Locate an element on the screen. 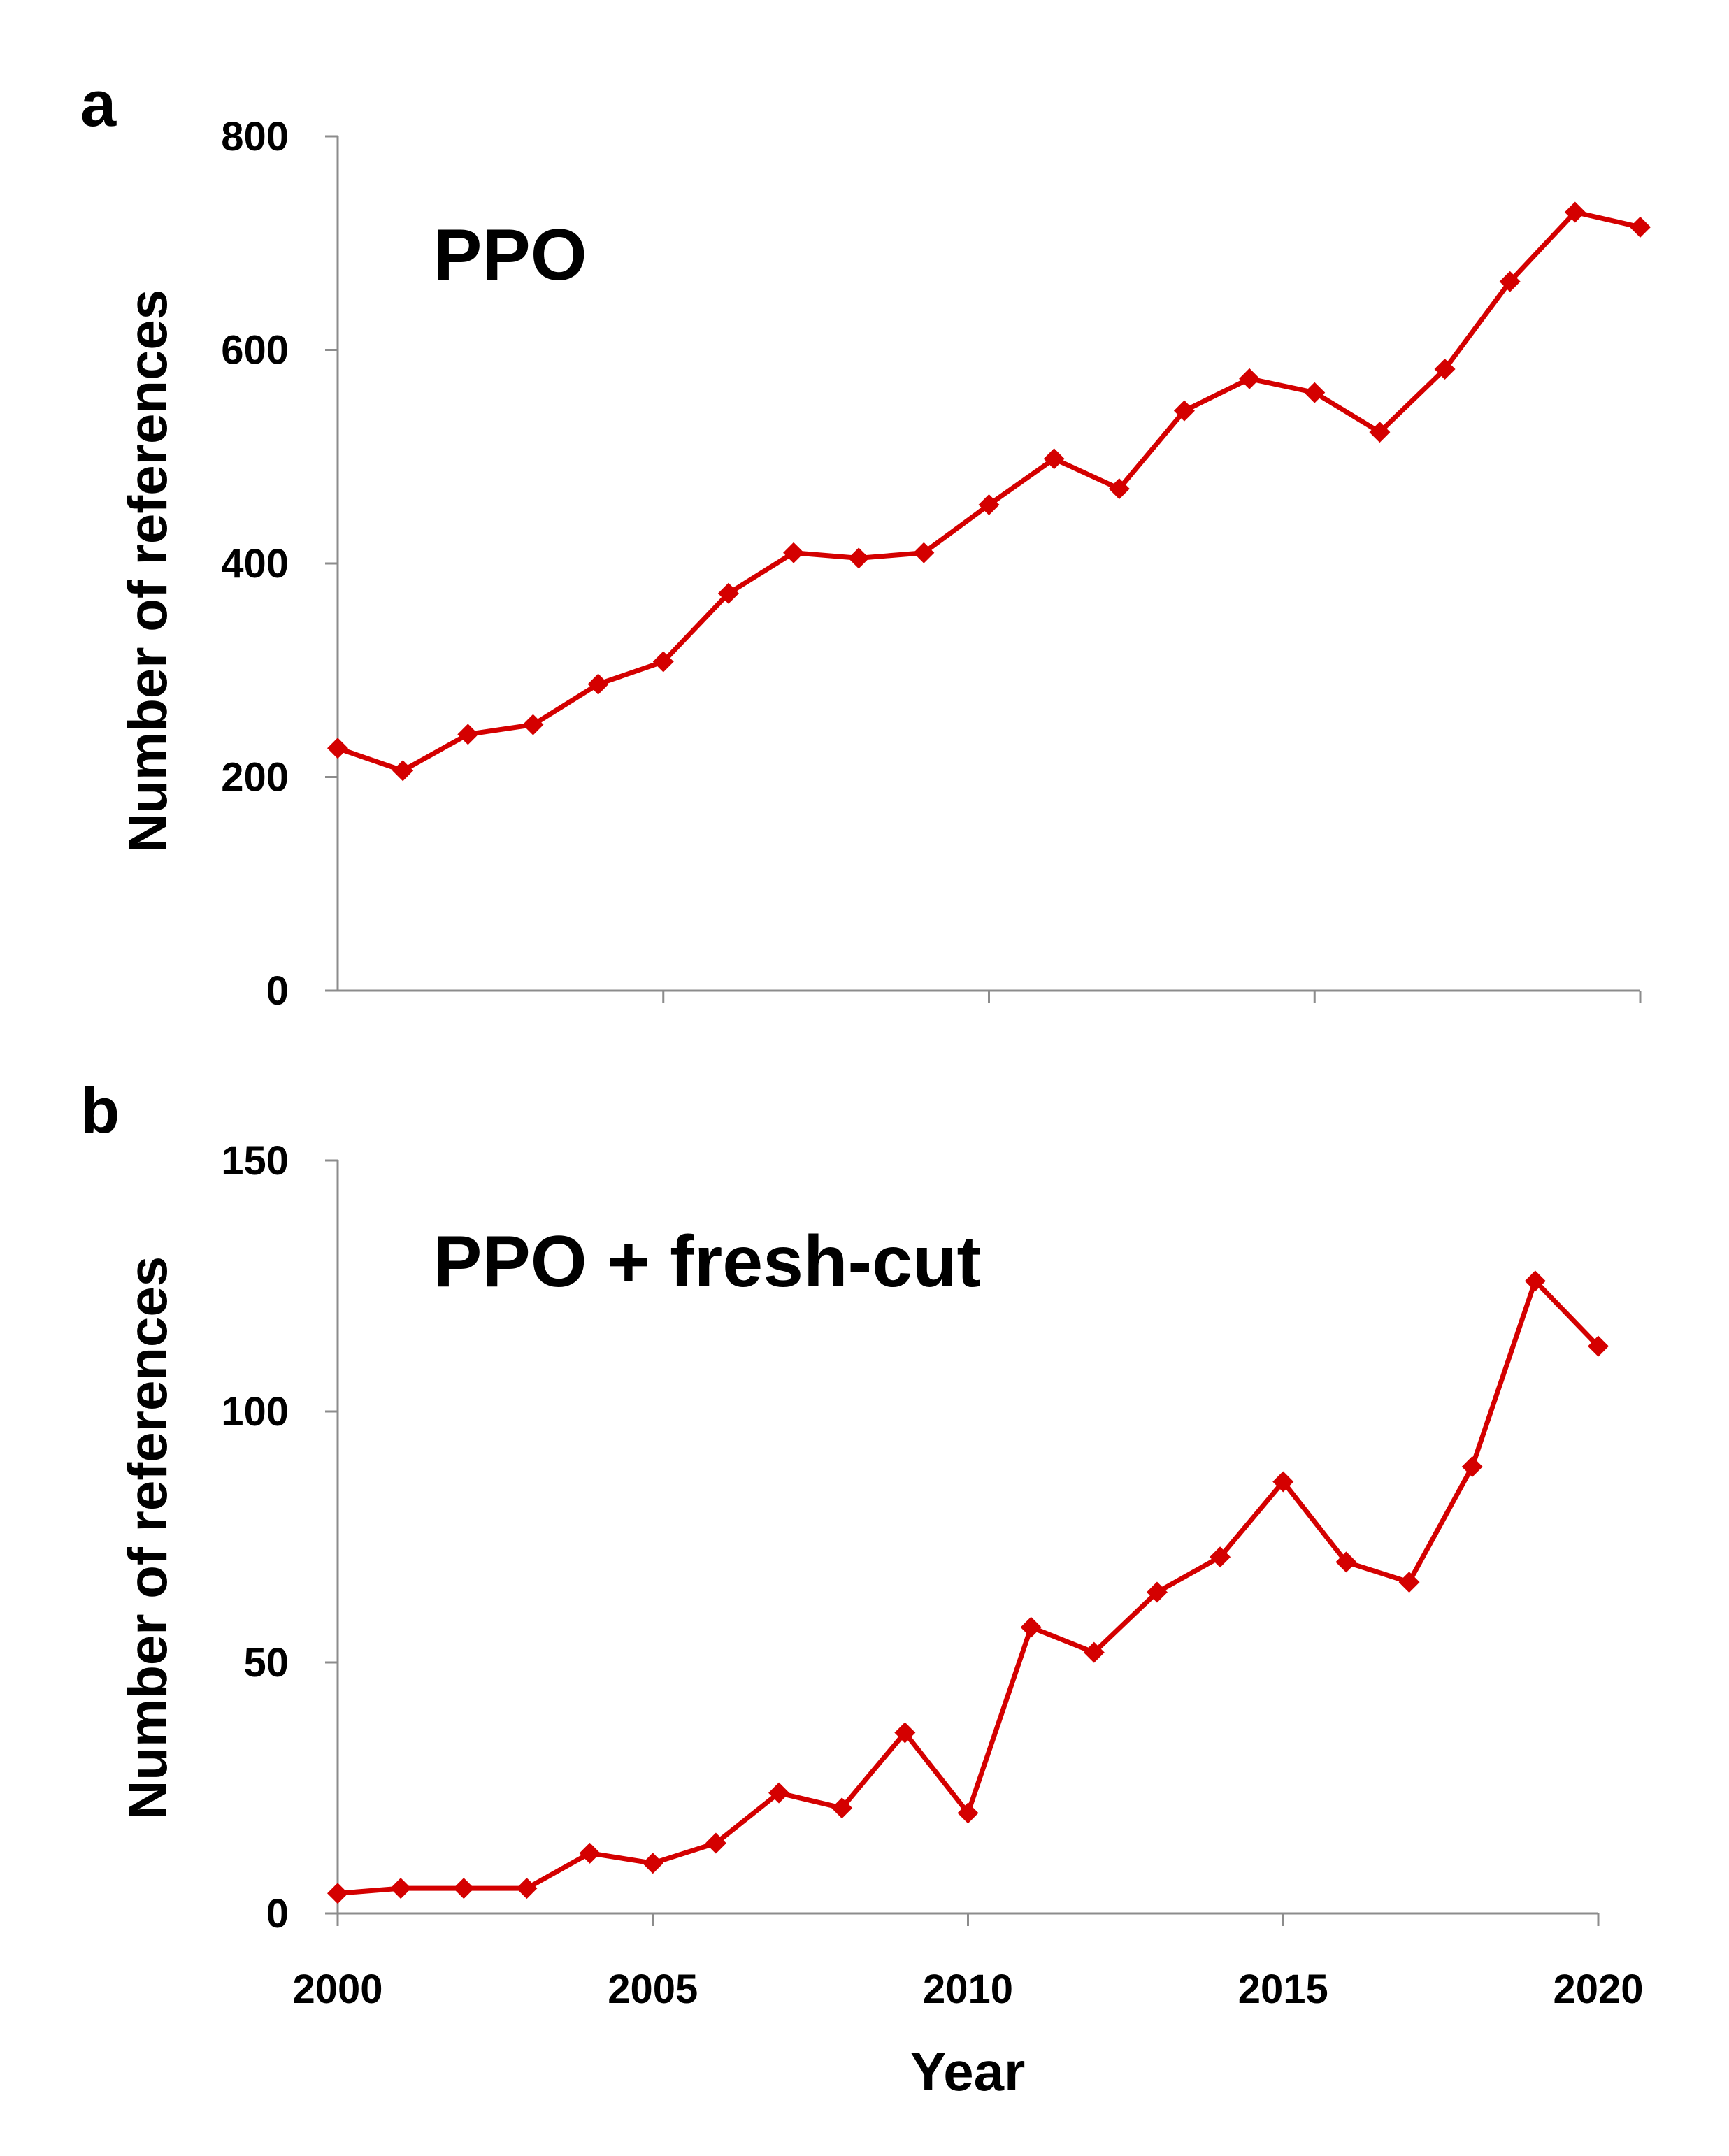  y-tick-label: 800 is located at coordinates (255, 136).